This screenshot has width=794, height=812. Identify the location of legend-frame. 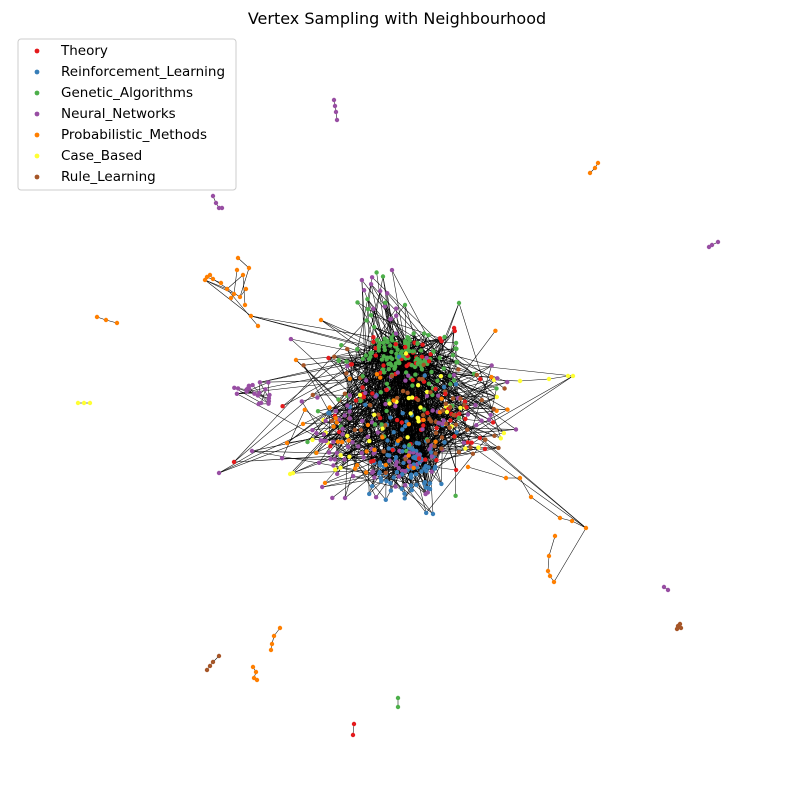
(127, 114).